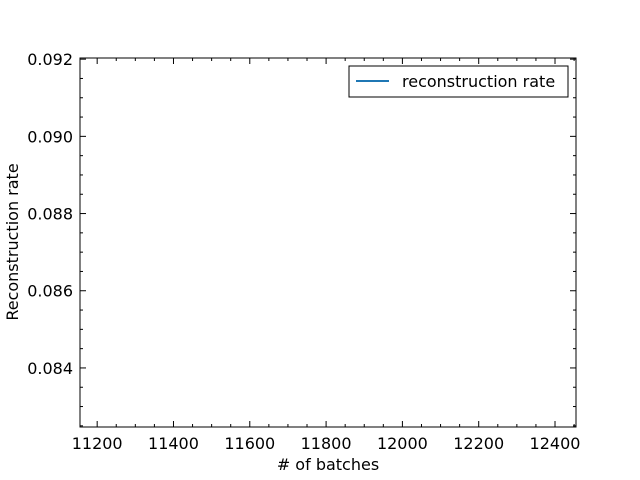 This screenshot has width=640, height=480. Describe the element at coordinates (328, 464) in the screenshot. I see `x-axis-label: # of batches` at that location.